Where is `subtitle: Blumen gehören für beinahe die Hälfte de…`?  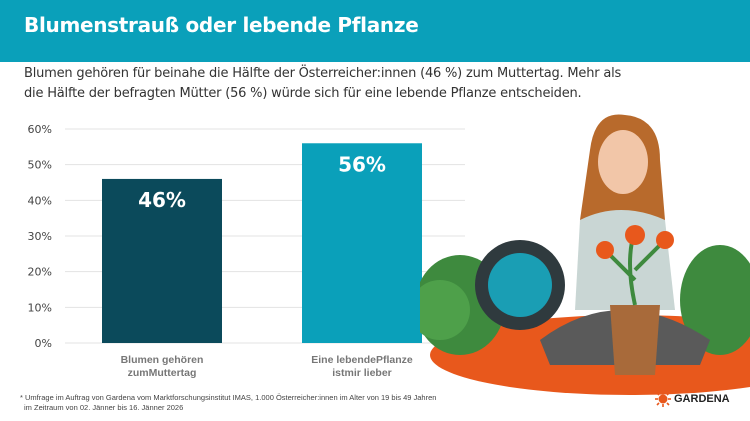 subtitle: Blumen gehören für beinahe die Hälfte de… is located at coordinates (323, 83).